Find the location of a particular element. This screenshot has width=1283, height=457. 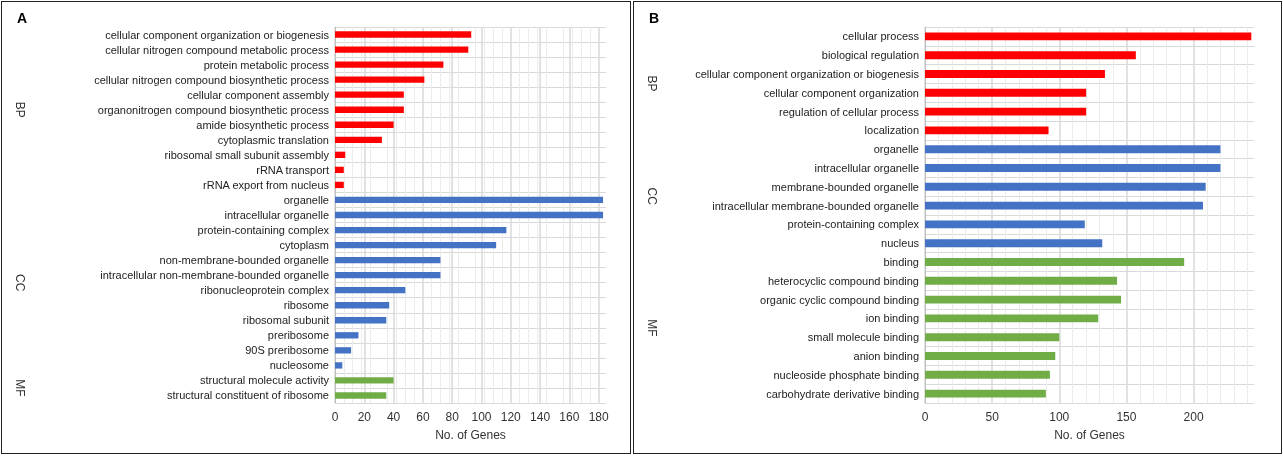

x-tick-label: 40 is located at coordinates (393, 417).